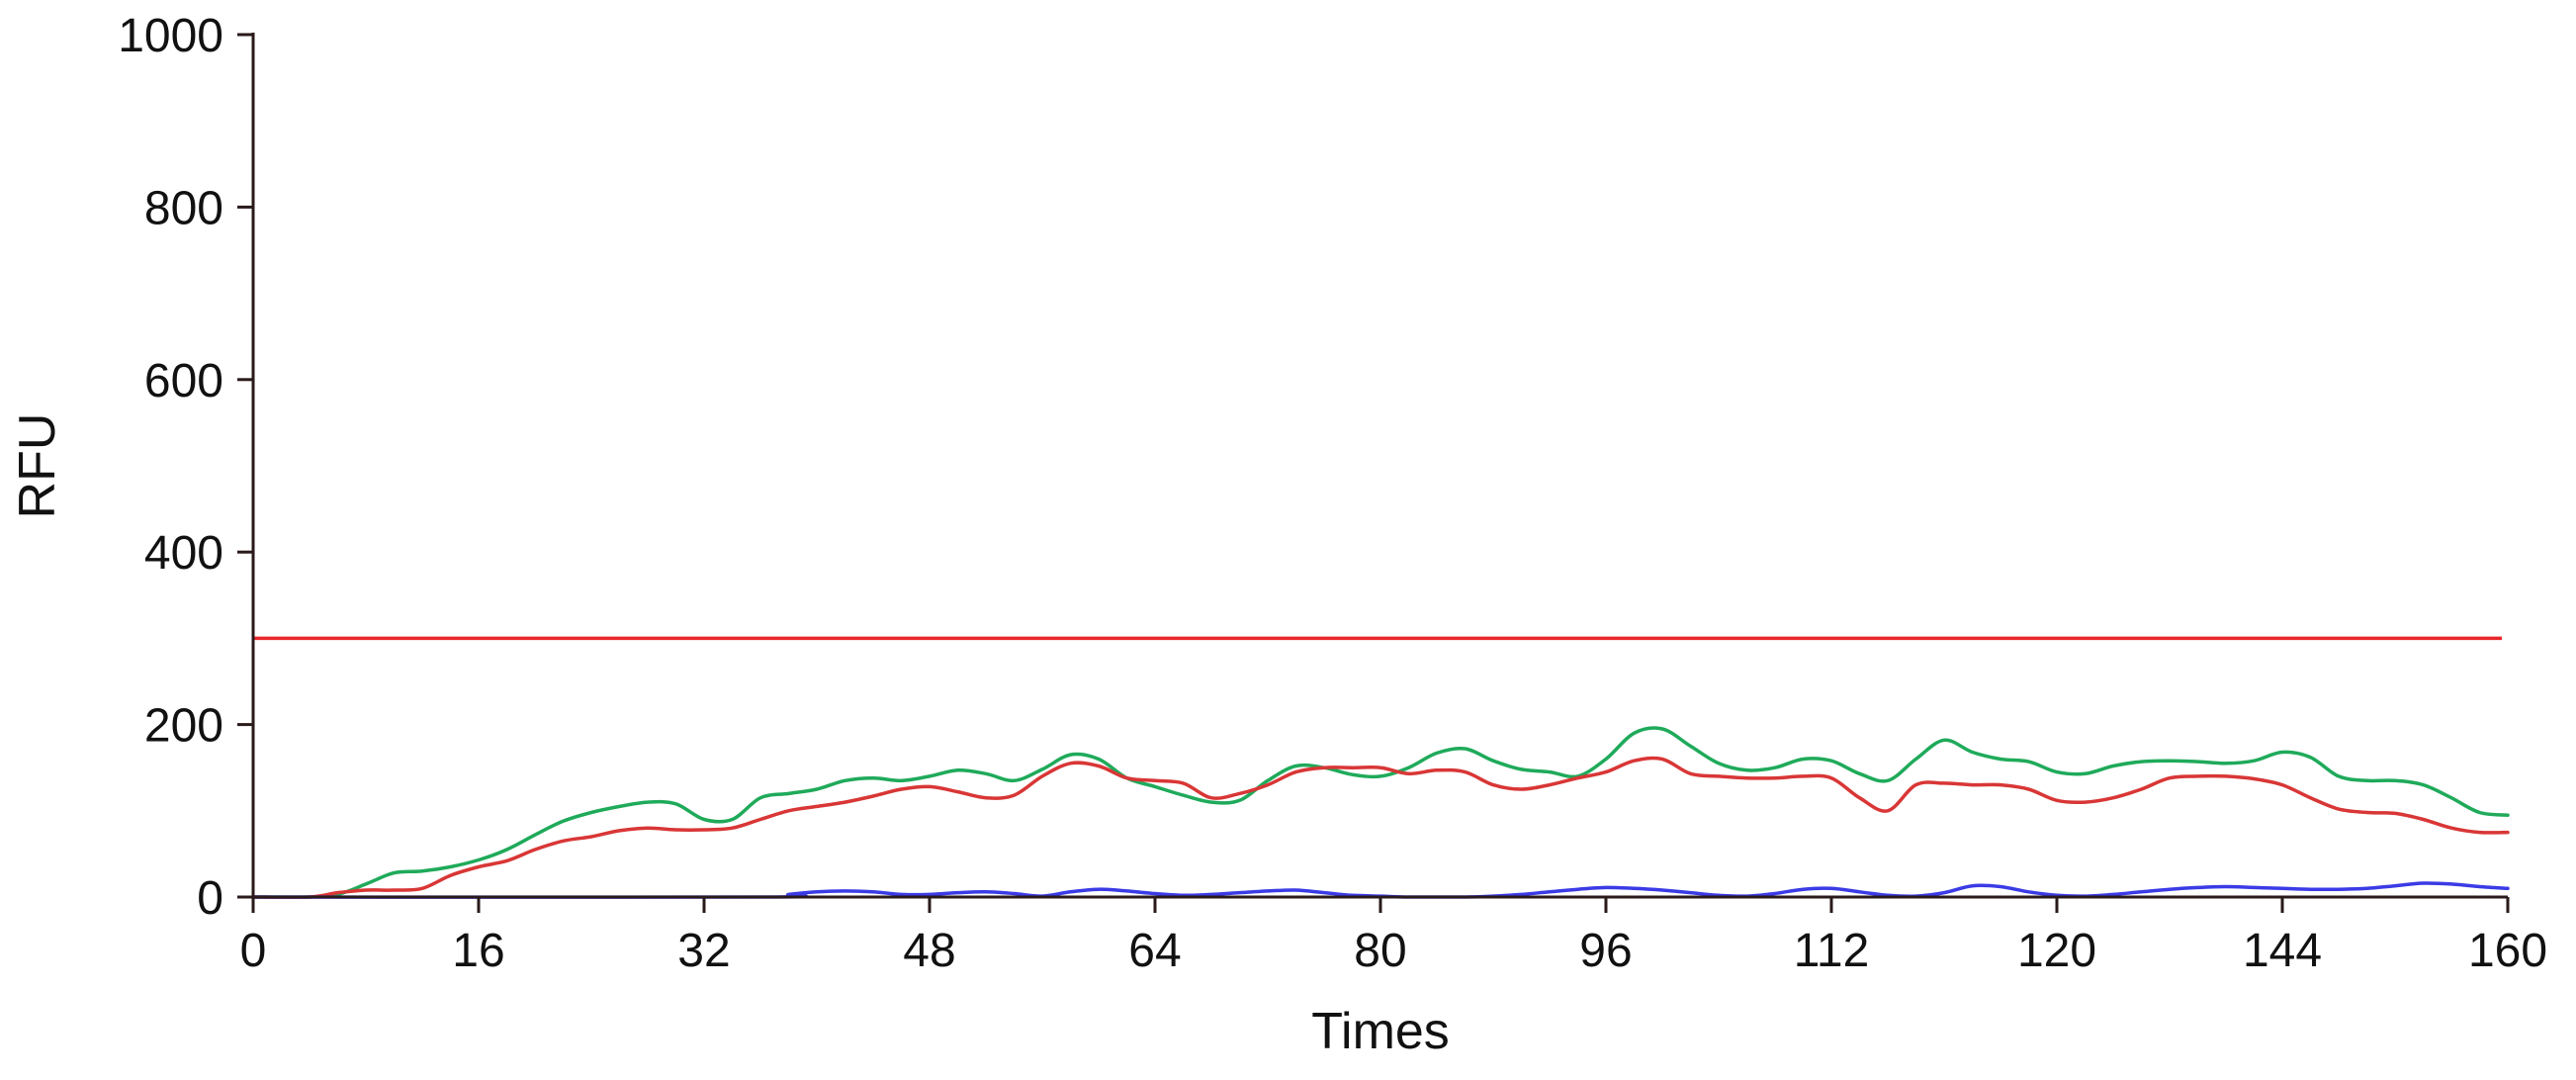 This screenshot has width=2576, height=1080. What do you see at coordinates (1154, 951) in the screenshot?
I see `x-tick-label: 64` at bounding box center [1154, 951].